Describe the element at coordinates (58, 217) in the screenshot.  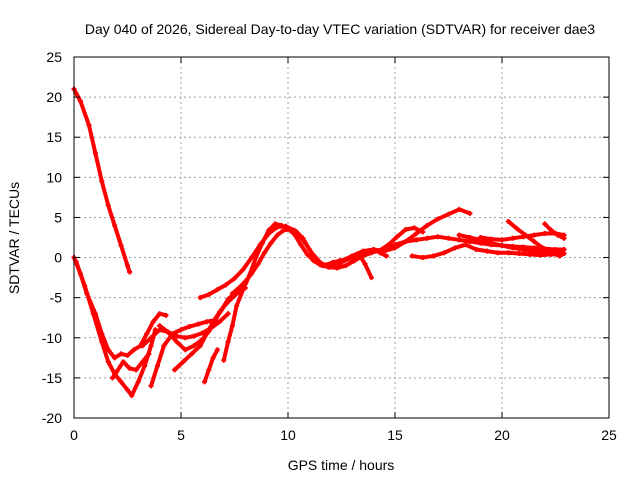
I see `y-tick-label: 5` at that location.